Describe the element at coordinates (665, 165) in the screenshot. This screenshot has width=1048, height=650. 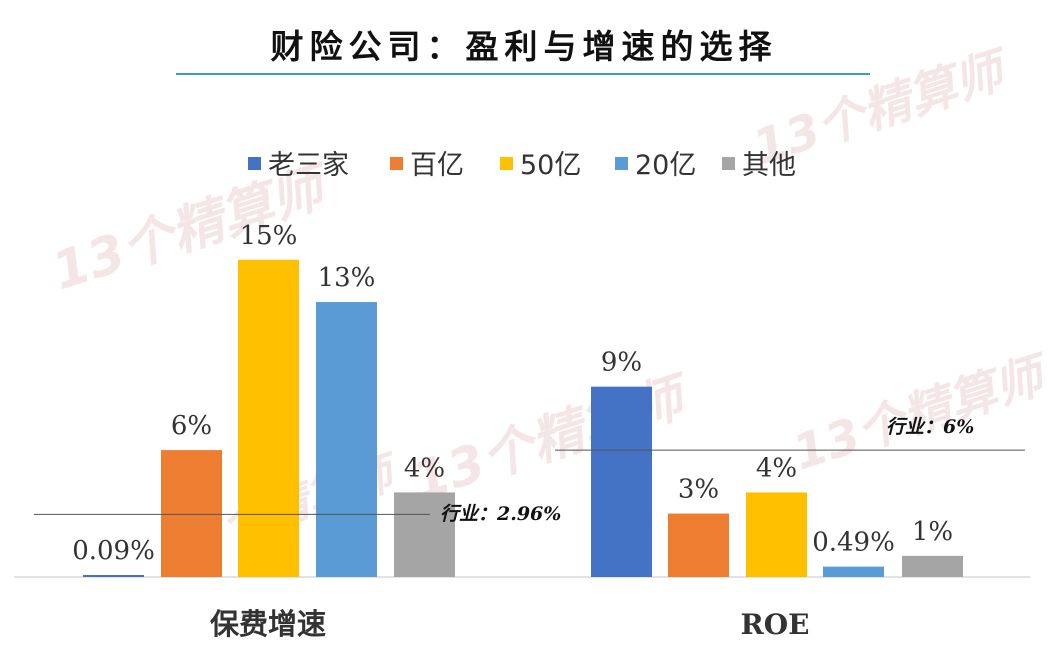
I see `legend-label: 20亿` at that location.